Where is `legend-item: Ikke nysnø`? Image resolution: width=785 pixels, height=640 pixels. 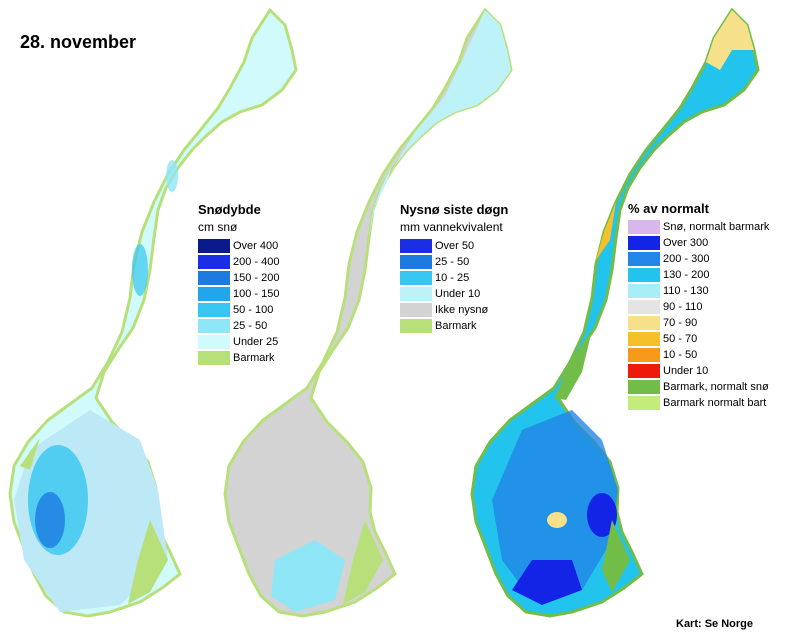 legend-item: Ikke nysnø is located at coordinates (454, 310).